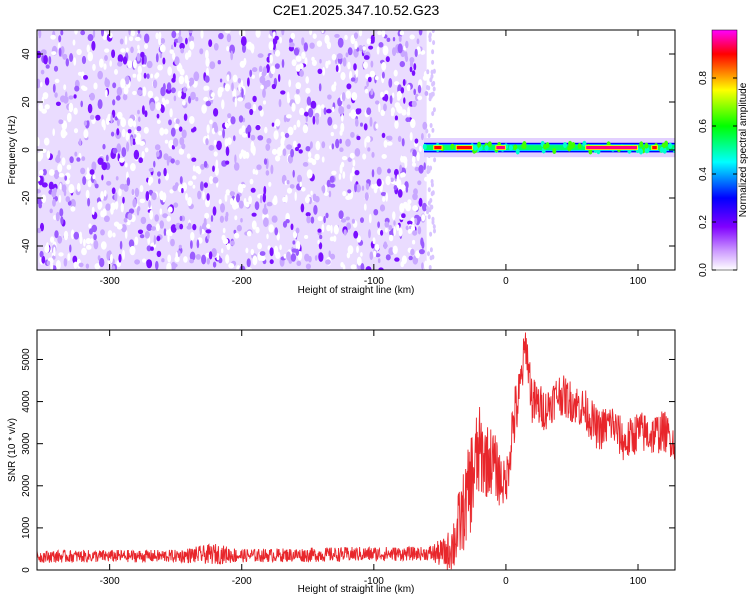 The image size is (750, 600). Describe the element at coordinates (717, 174) in the screenshot. I see `colorbar-ticks: 0.0 0.2 0.4 0.6 0.8` at that location.